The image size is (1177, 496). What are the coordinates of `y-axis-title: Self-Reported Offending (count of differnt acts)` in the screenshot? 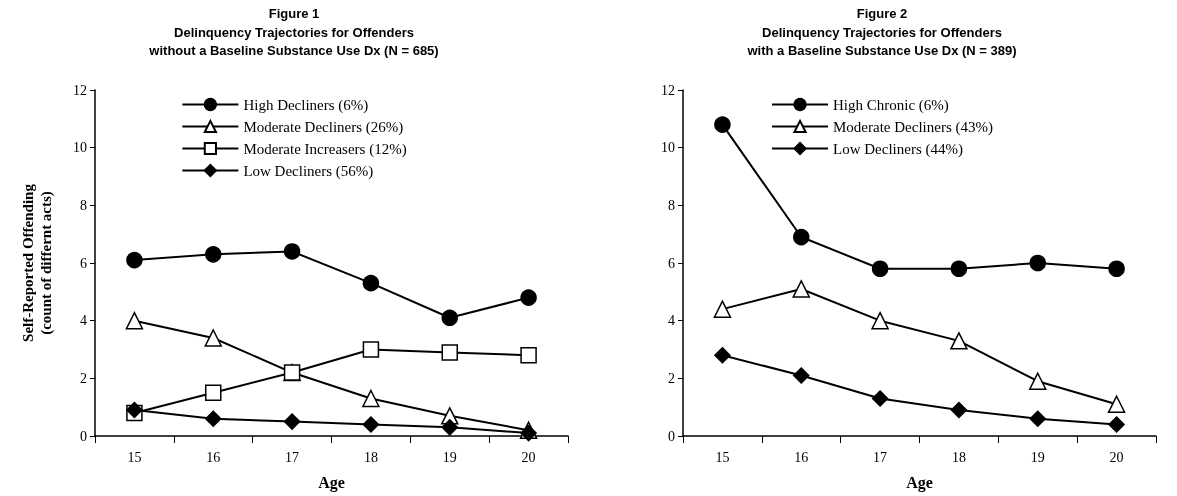 It's located at (37, 262).